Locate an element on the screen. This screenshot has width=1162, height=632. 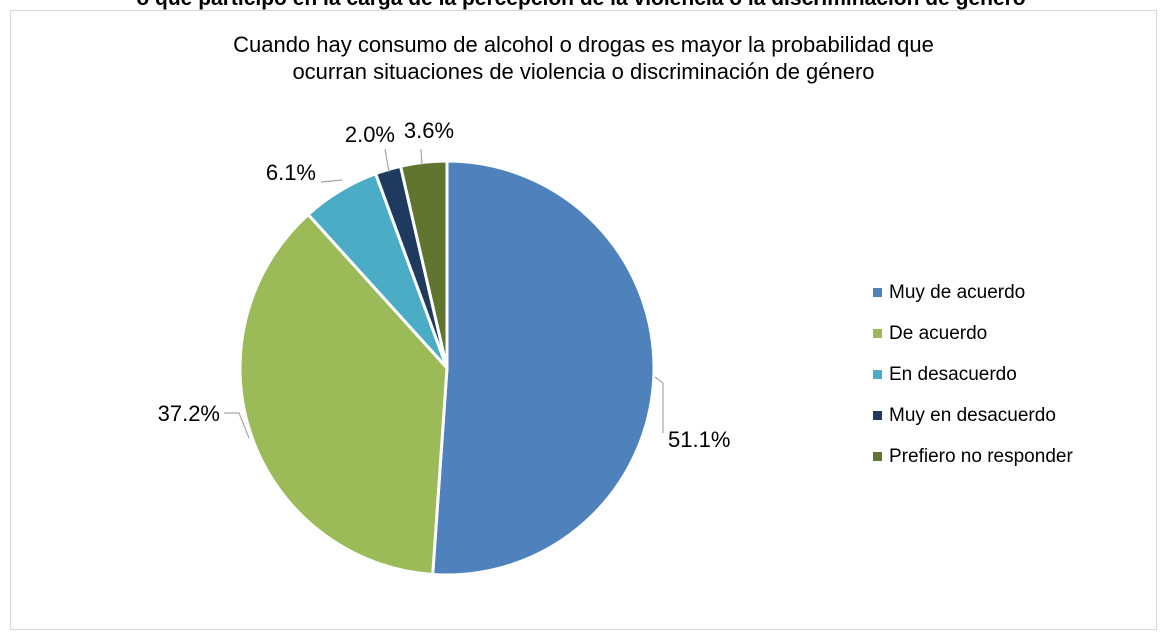
legend-label: En desacuerdo is located at coordinates (953, 374).